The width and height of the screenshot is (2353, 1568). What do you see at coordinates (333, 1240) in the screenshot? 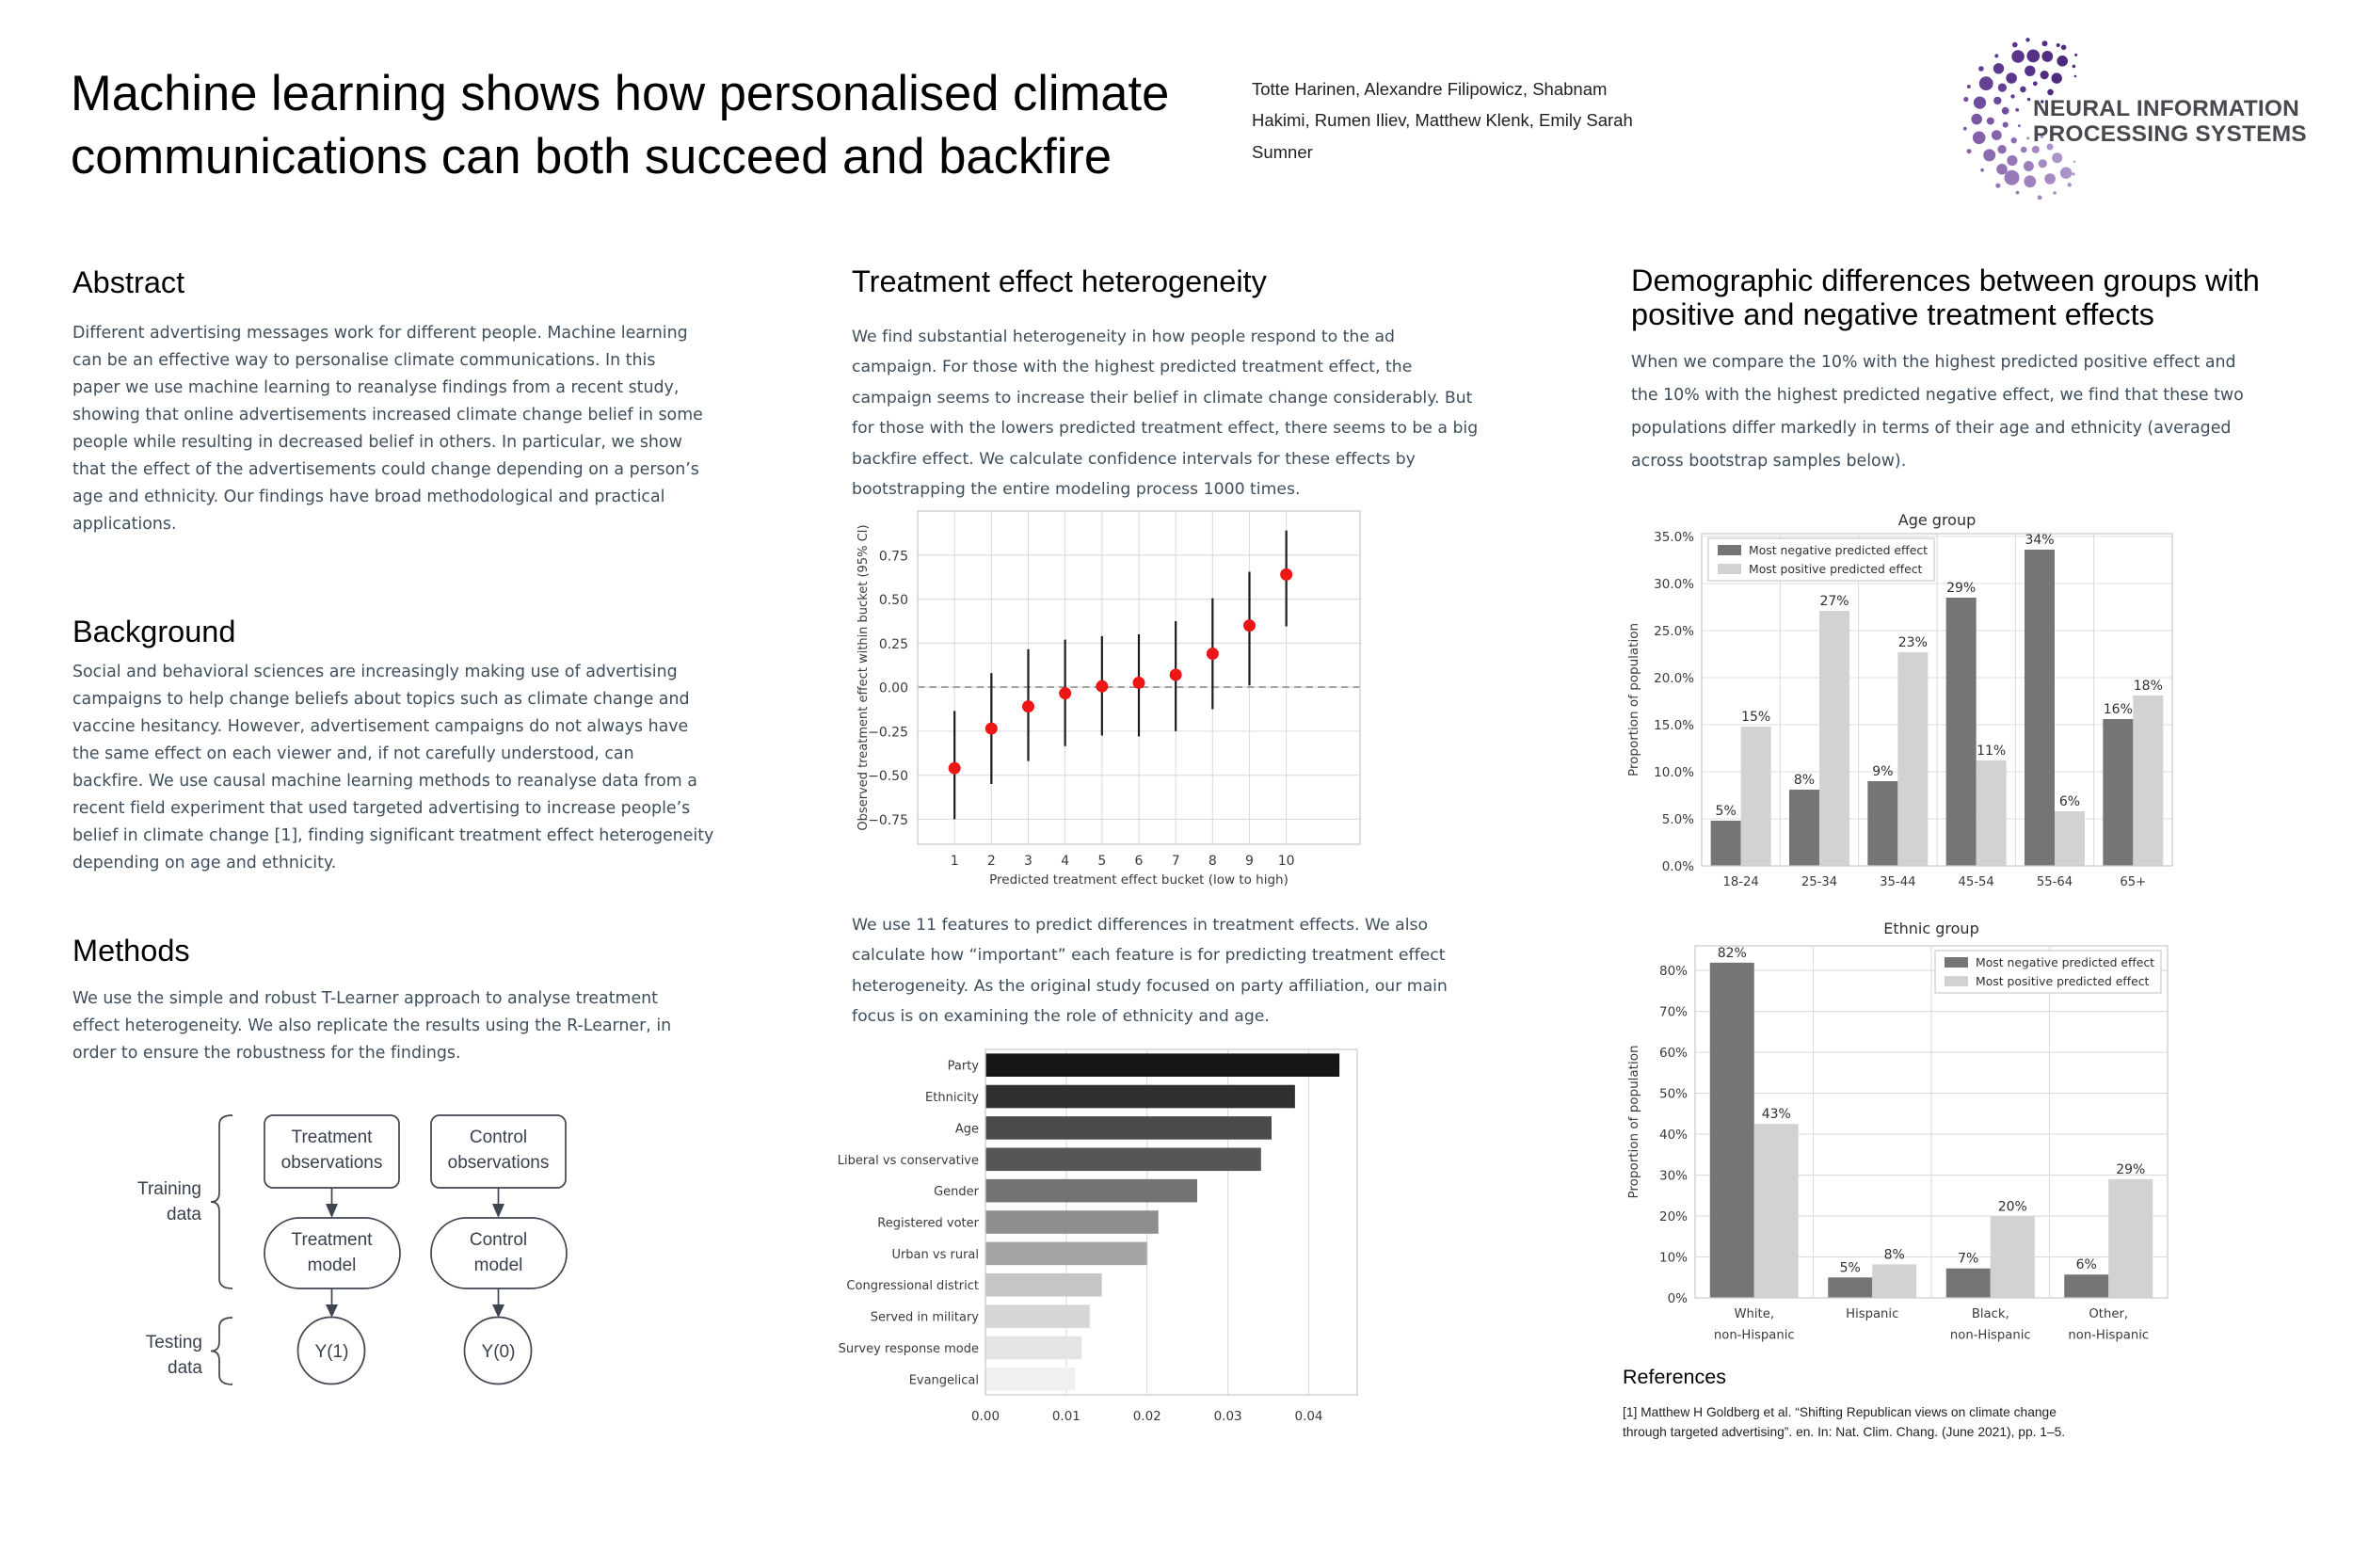
I see `treatment-model-label: Treatment` at bounding box center [333, 1240].